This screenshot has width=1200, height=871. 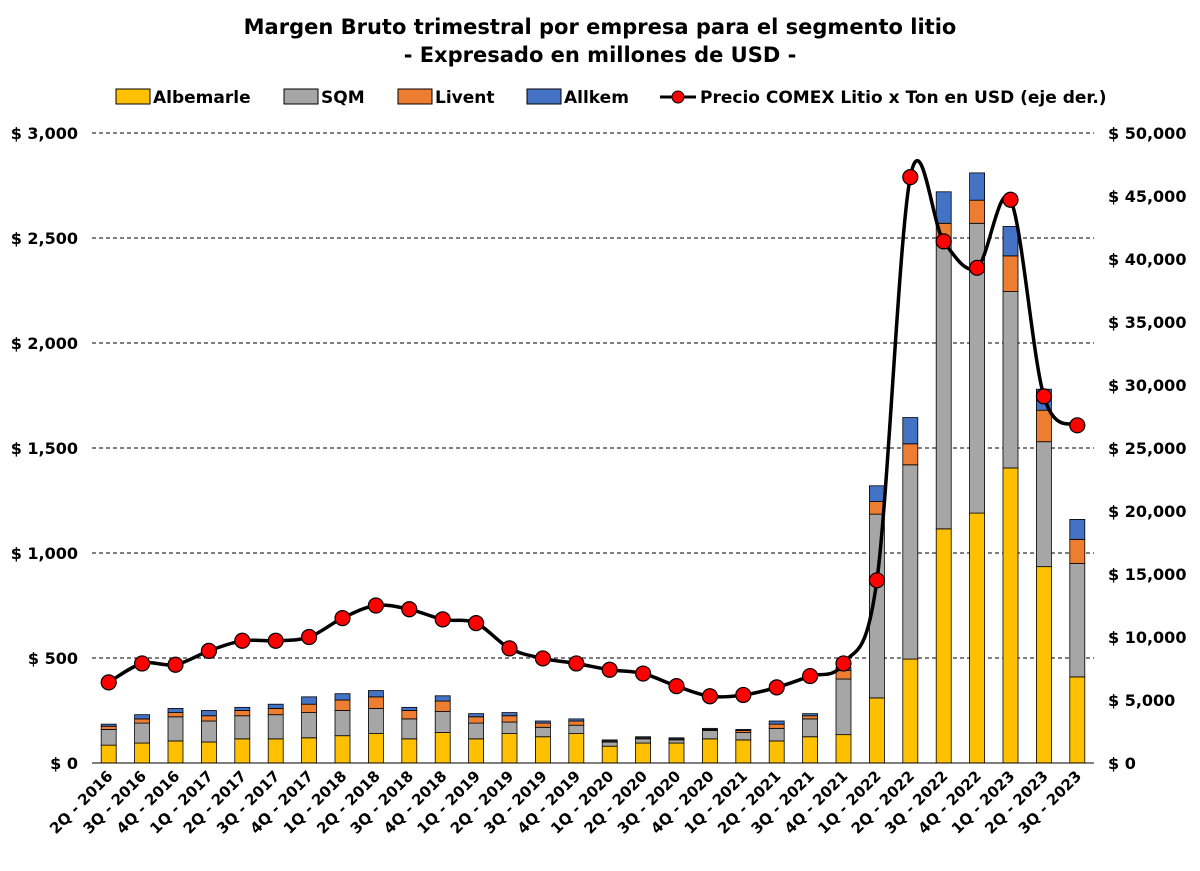 I want to click on y-right-tick-label: $ 30,000, so click(x=1147, y=385).